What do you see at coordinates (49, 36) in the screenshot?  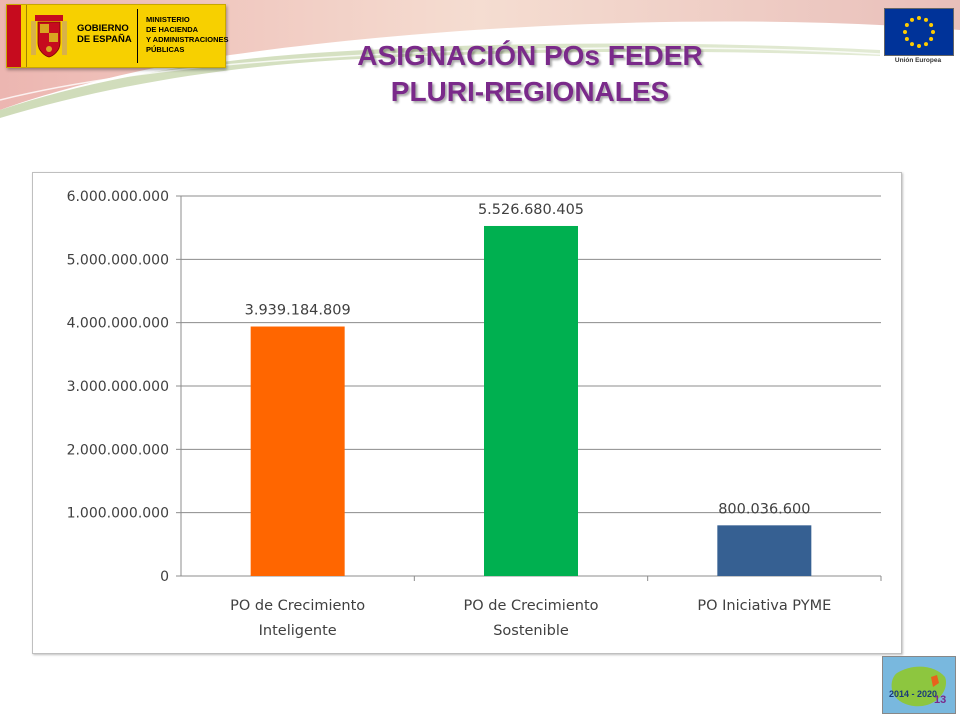 I see `coat-of-arms-icon` at bounding box center [49, 36].